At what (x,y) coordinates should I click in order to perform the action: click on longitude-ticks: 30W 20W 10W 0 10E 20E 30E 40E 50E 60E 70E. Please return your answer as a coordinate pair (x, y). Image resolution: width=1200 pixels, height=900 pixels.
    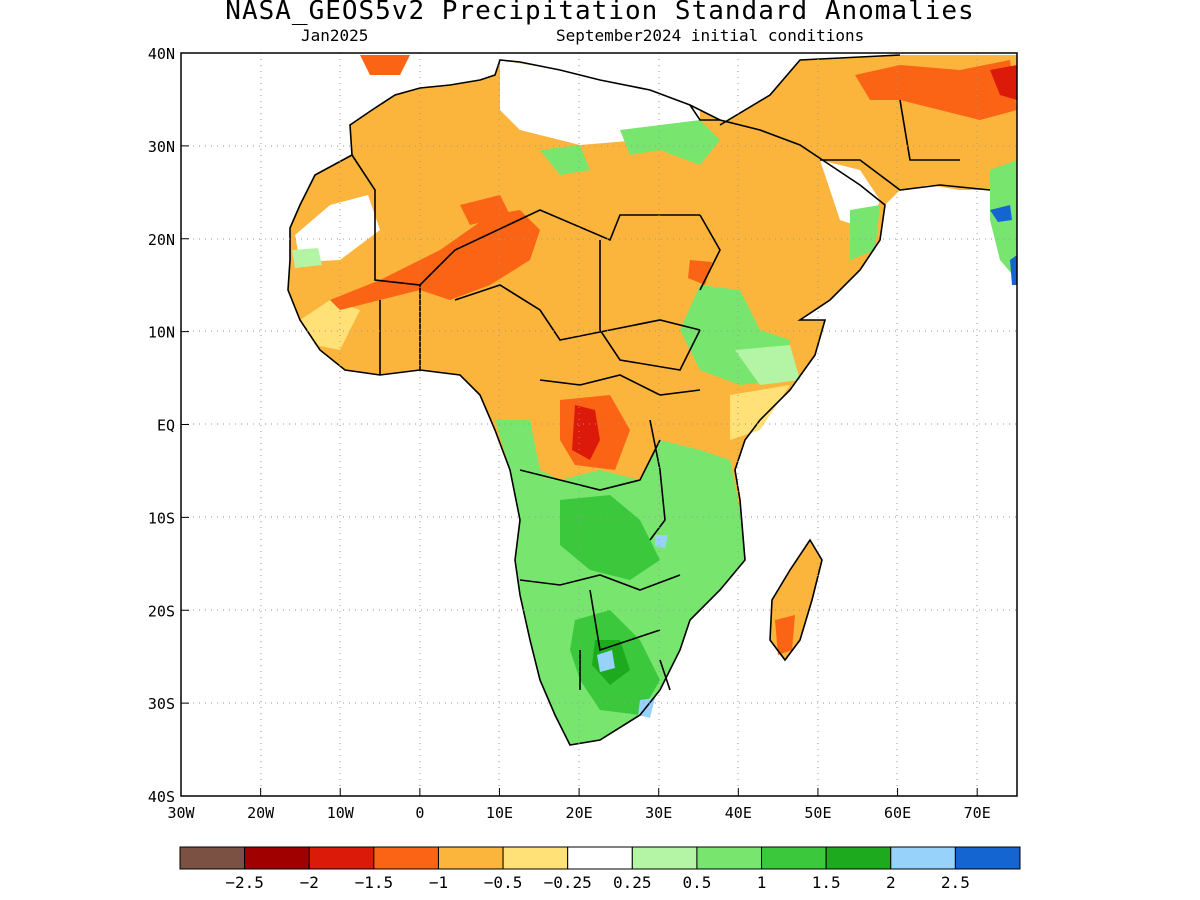
    Looking at the image, I should click on (579, 805).